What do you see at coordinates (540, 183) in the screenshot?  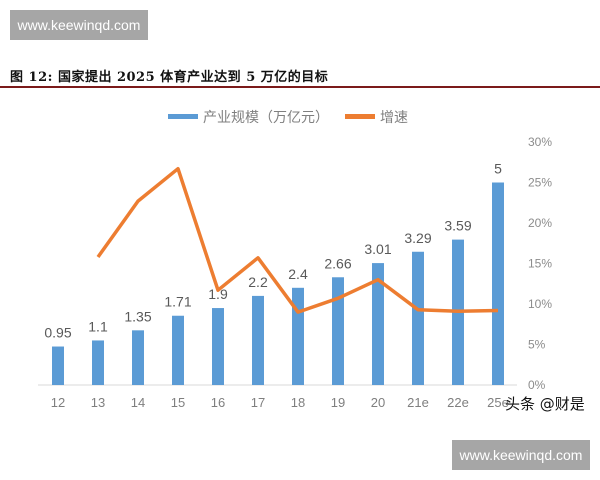 I see `right-axis-tick: 25%` at bounding box center [540, 183].